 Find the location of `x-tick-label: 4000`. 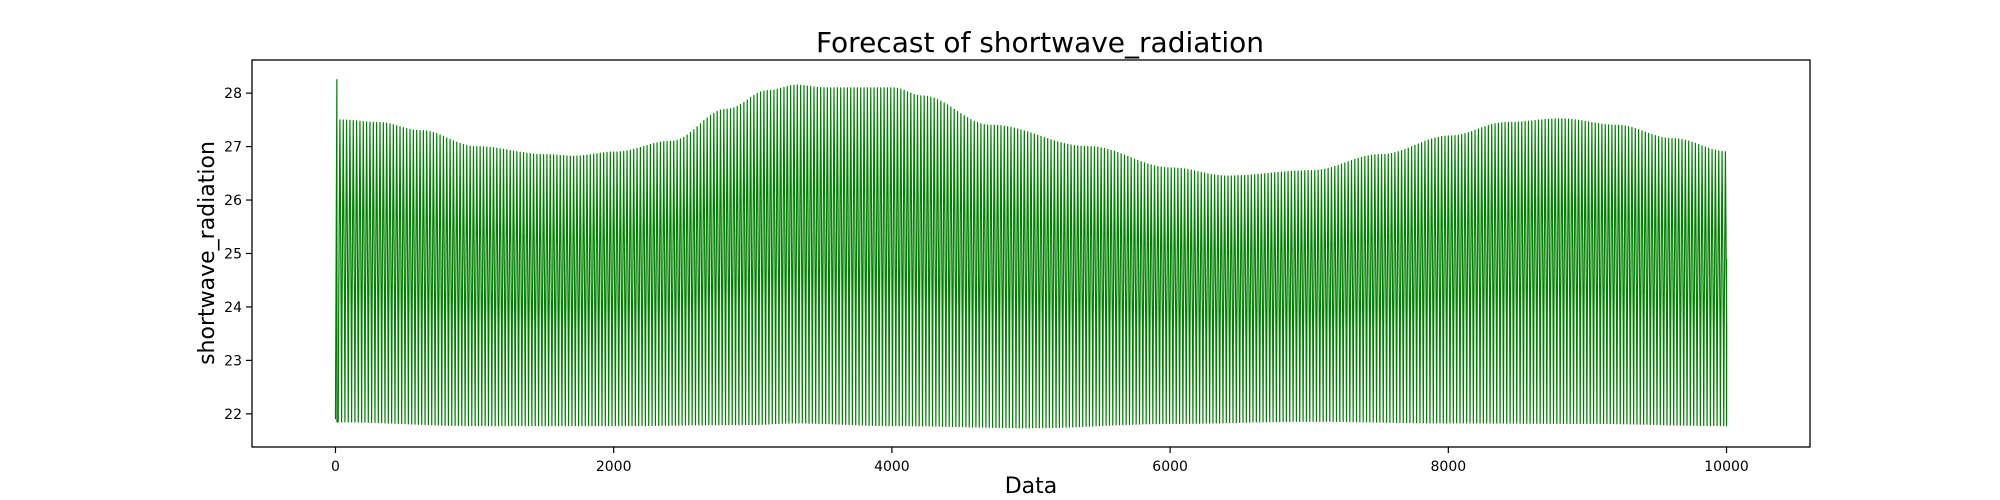

x-tick-label: 4000 is located at coordinates (892, 467).